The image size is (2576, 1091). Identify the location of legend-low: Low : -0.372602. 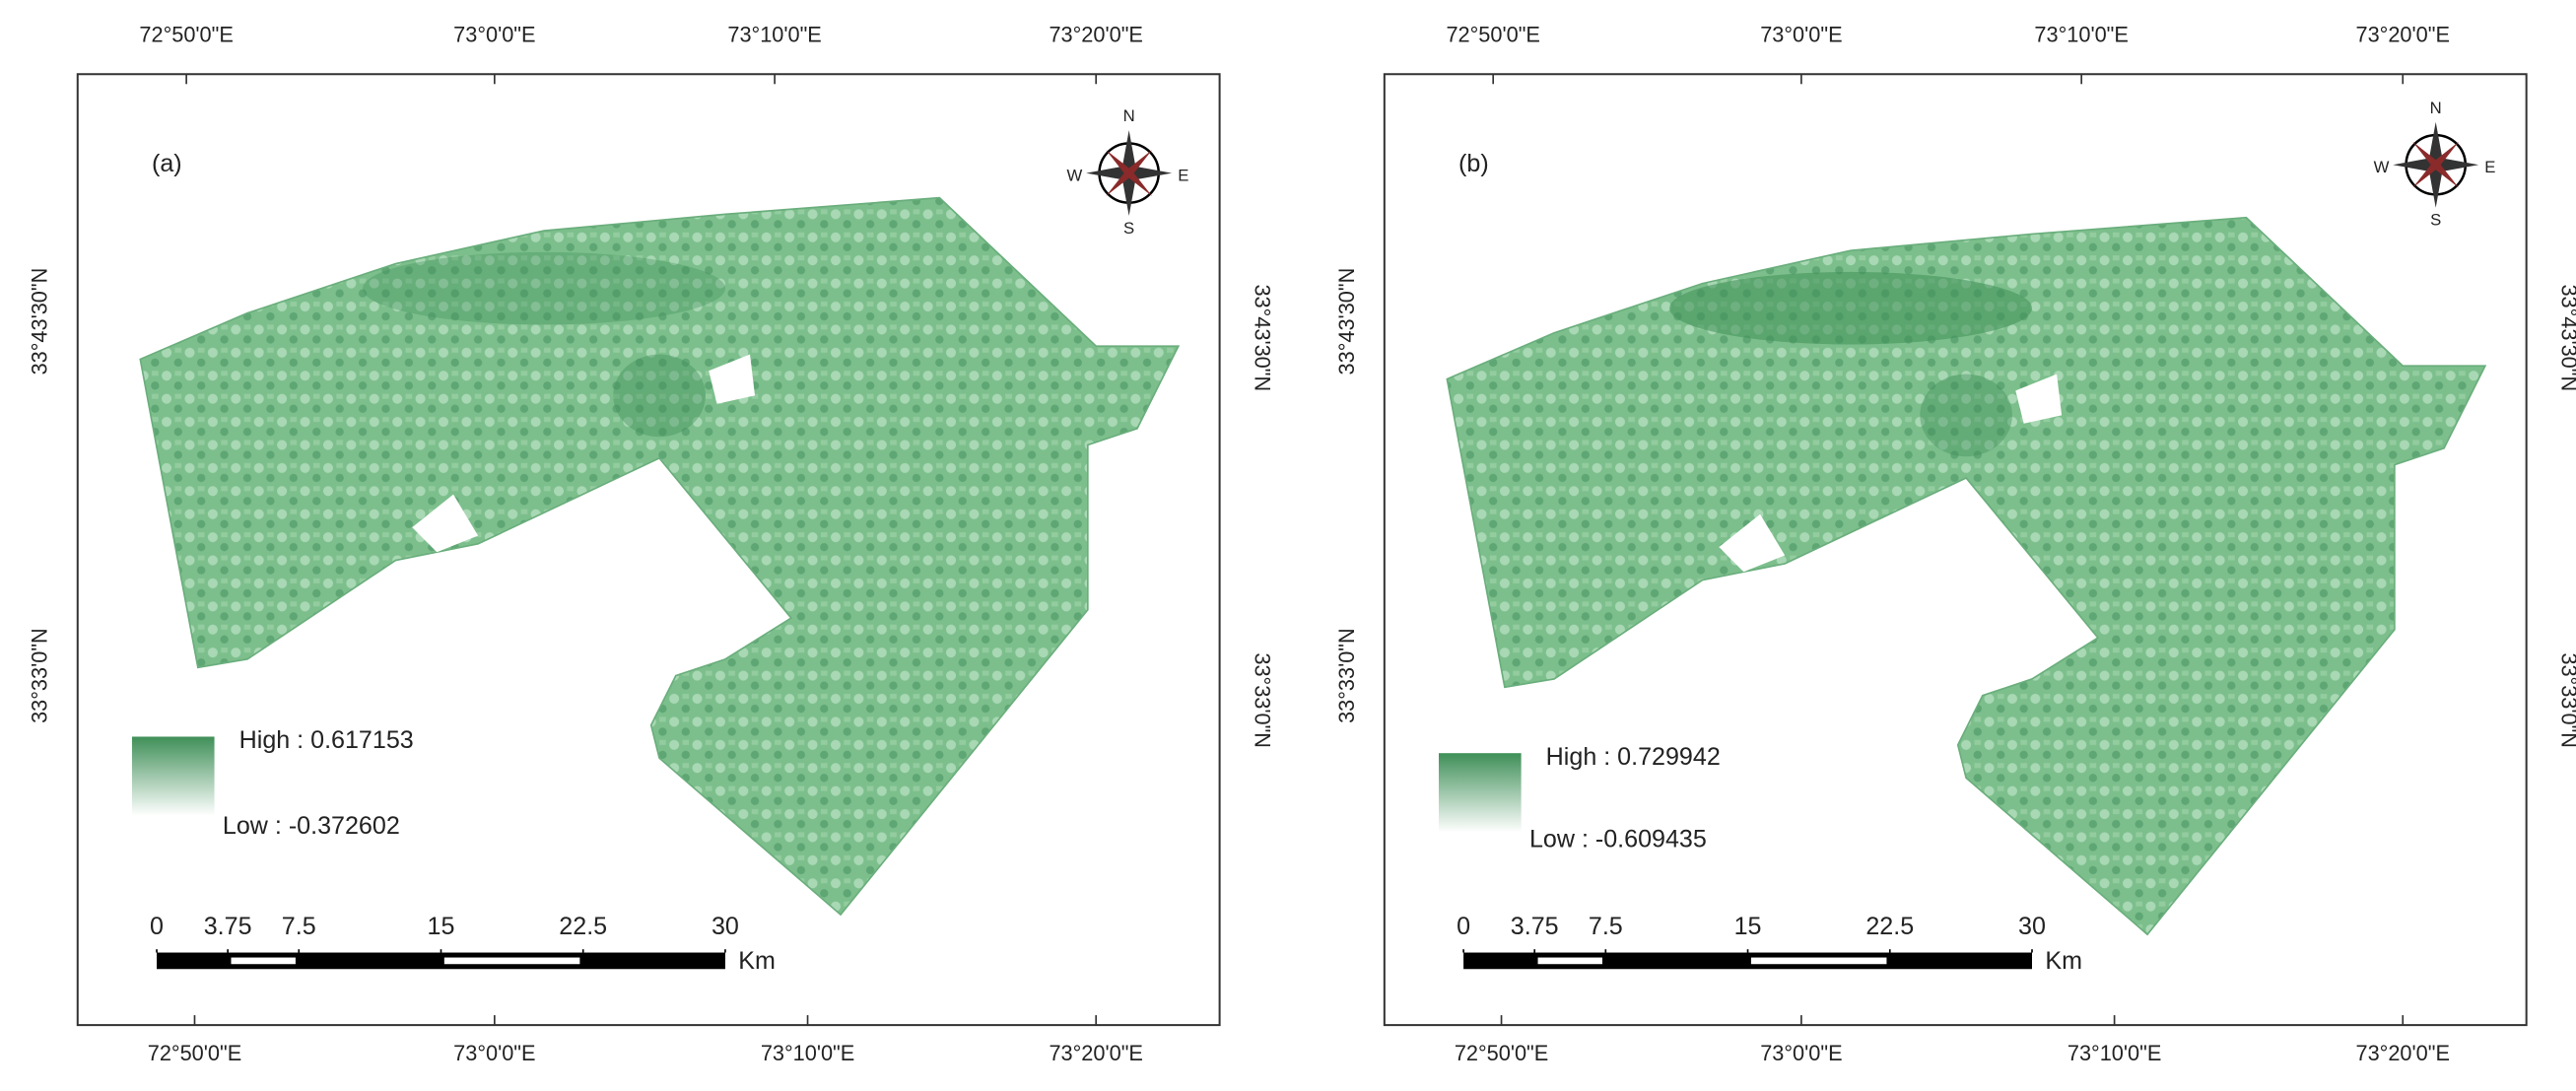
(311, 826).